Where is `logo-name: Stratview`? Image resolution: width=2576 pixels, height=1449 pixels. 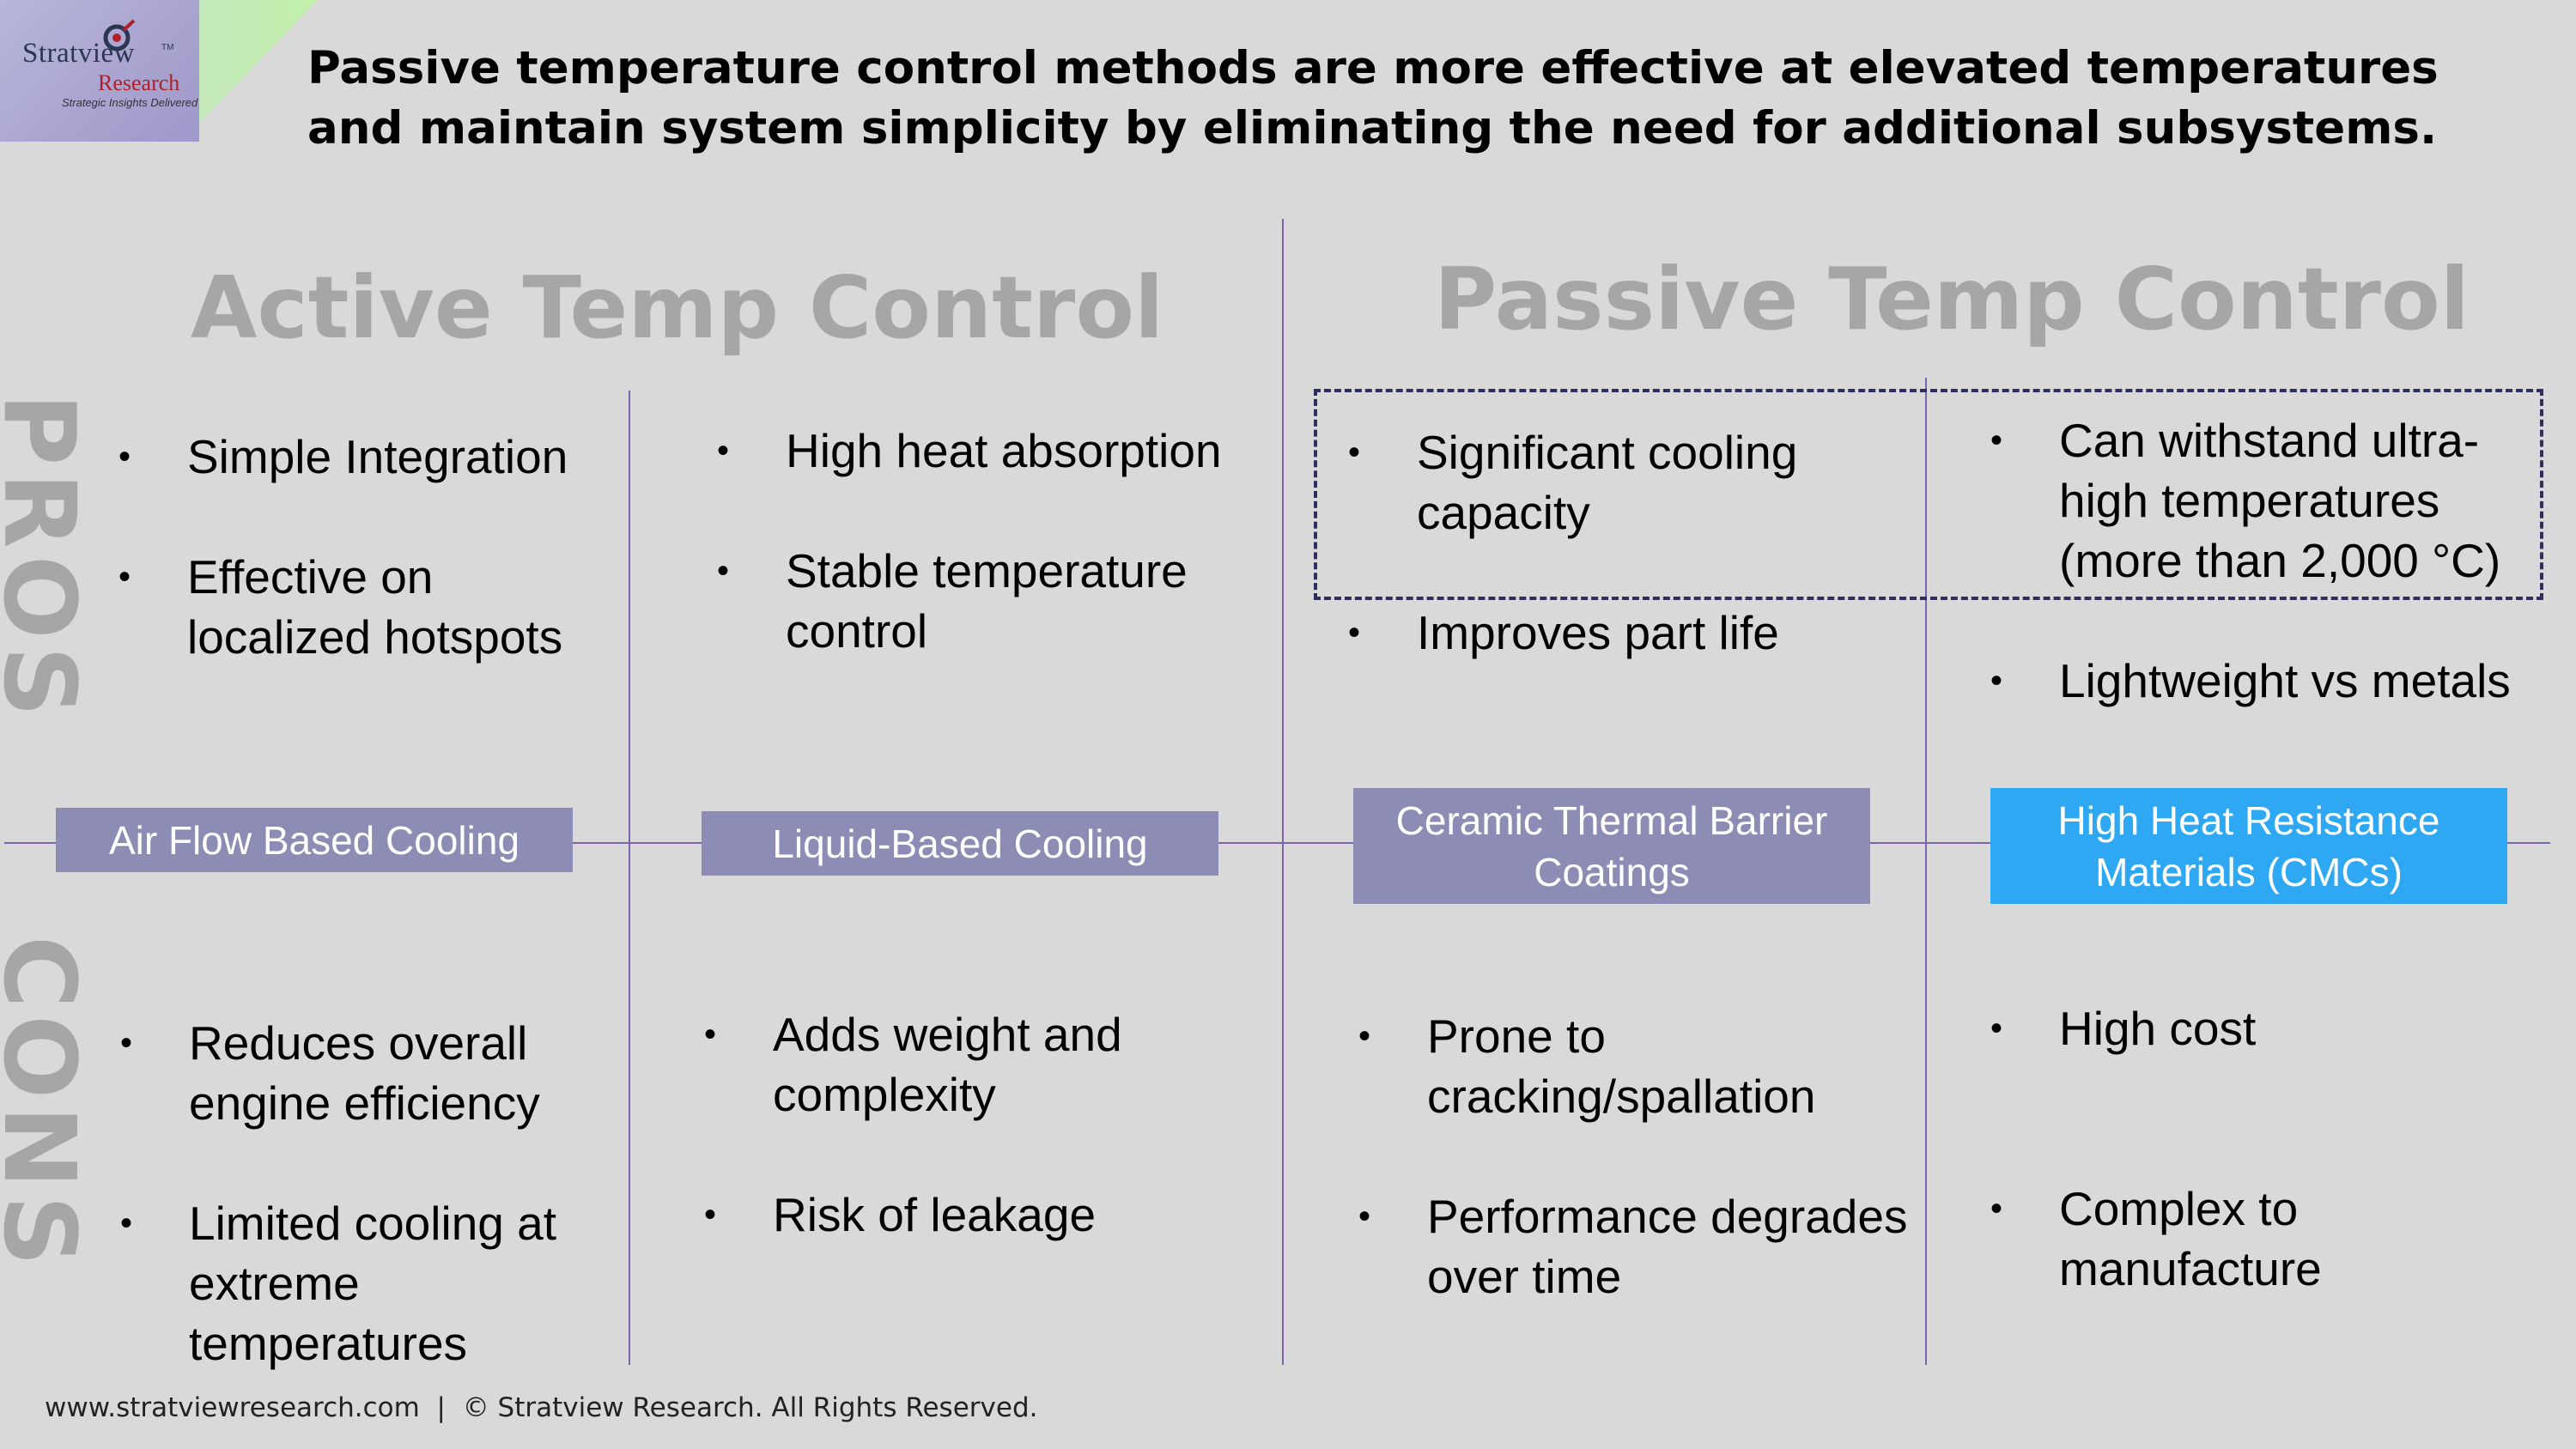
logo-name: Stratview is located at coordinates (78, 53).